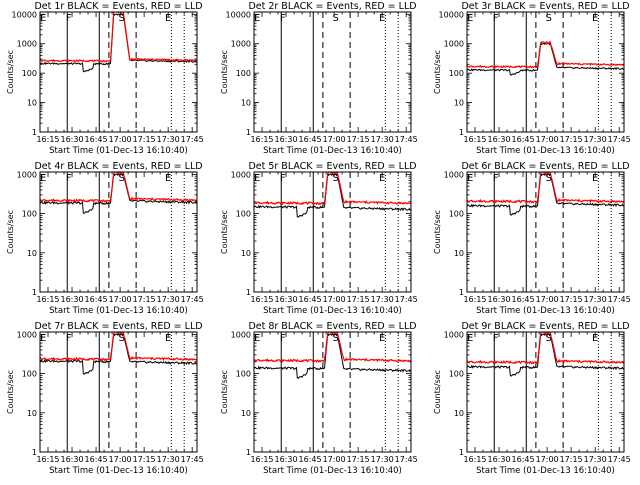 The height and width of the screenshot is (485, 640). What do you see at coordinates (545, 326) in the screenshot?
I see `panel-title: Det 9r BLACK = Events, RED = LLD` at bounding box center [545, 326].